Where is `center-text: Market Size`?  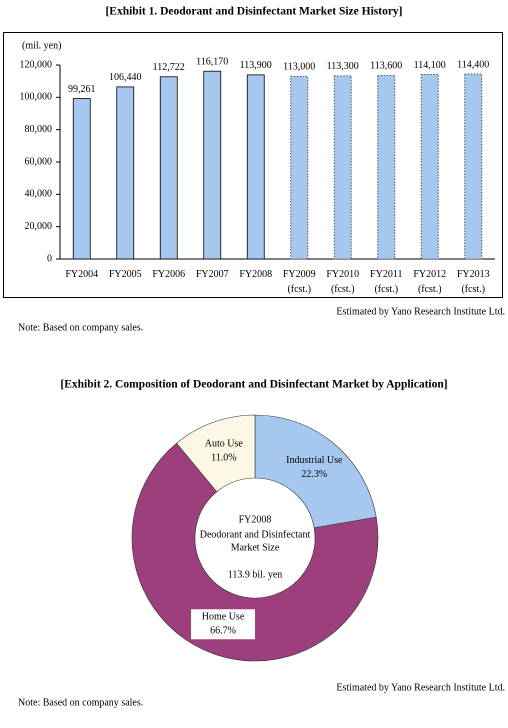 center-text: Market Size is located at coordinates (255, 547).